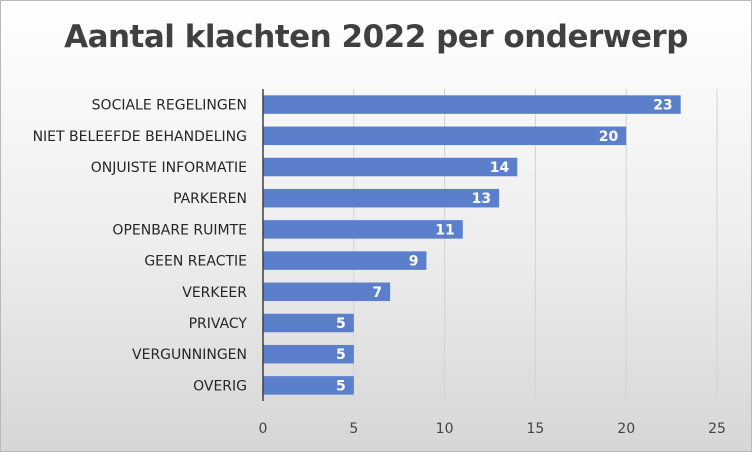 This screenshot has height=452, width=752. What do you see at coordinates (481, 199) in the screenshot?
I see `data-label: 13` at bounding box center [481, 199].